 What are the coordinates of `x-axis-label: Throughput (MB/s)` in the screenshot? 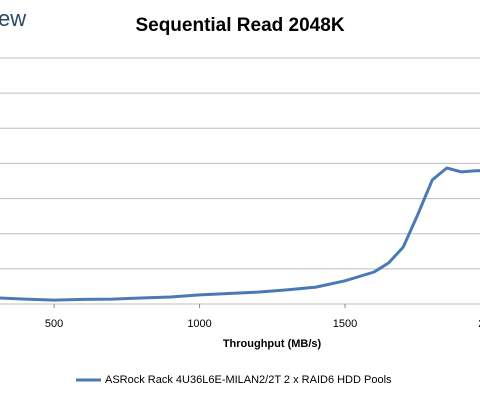 It's located at (272, 344).